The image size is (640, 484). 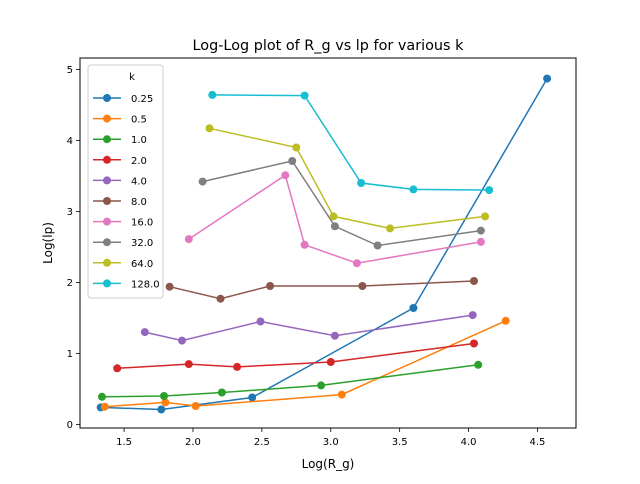 I want to click on legend-label: 0.25, so click(x=142, y=99).